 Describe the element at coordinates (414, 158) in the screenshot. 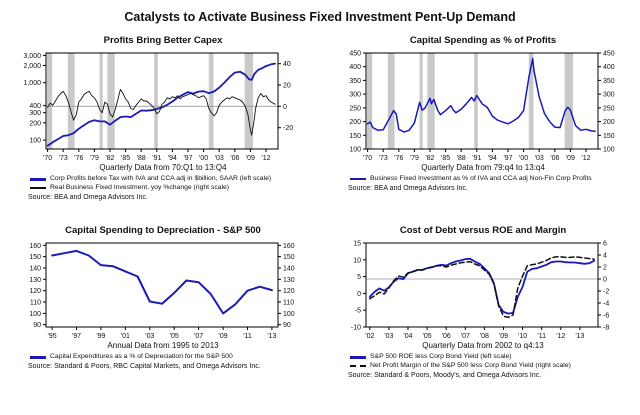

I see `svg-text: '79` at that location.